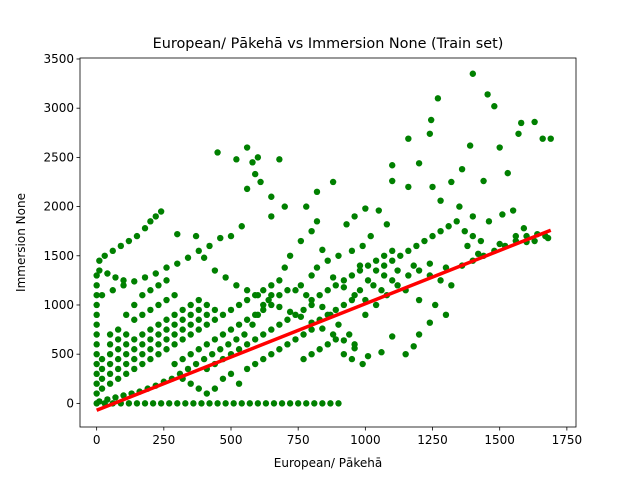 This screenshot has height=480, width=640. Describe the element at coordinates (62, 354) in the screenshot. I see `y-tick-label: 500` at that location.